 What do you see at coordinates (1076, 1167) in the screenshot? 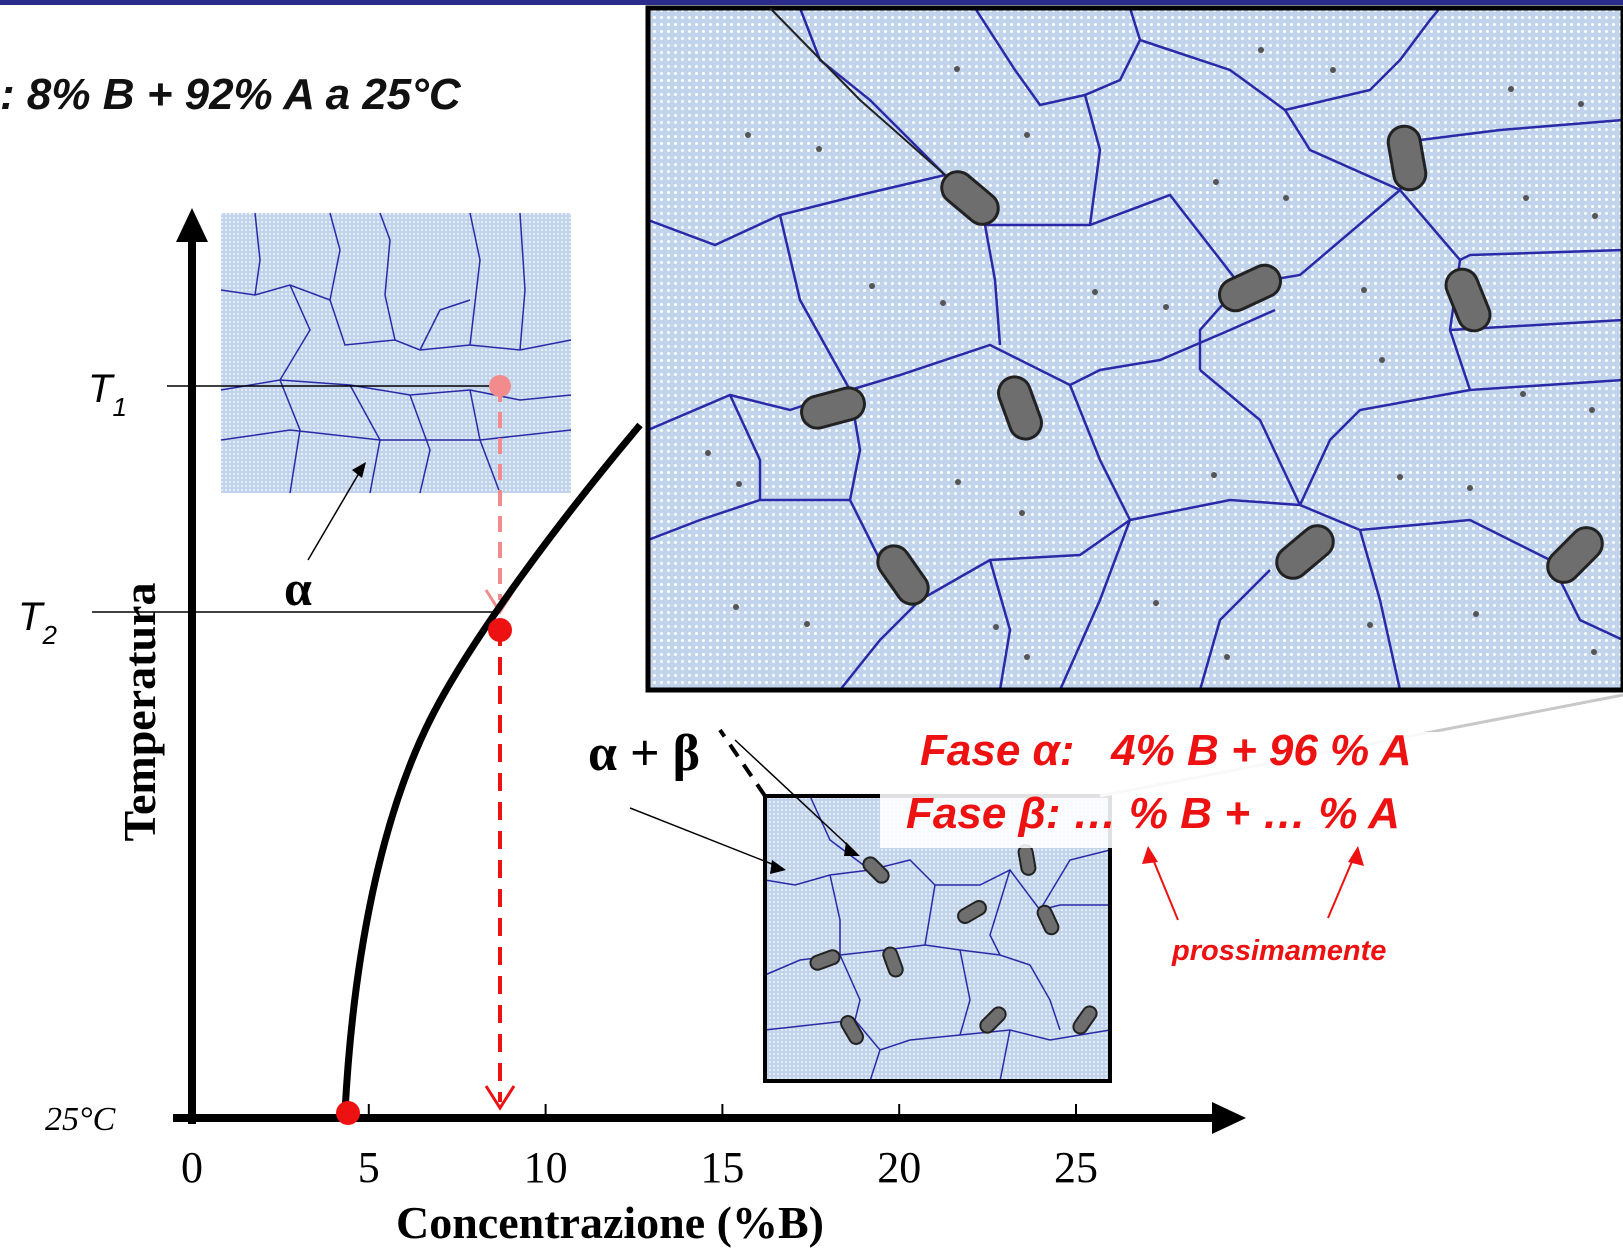
I see `x-tick-label: 25` at bounding box center [1076, 1167].